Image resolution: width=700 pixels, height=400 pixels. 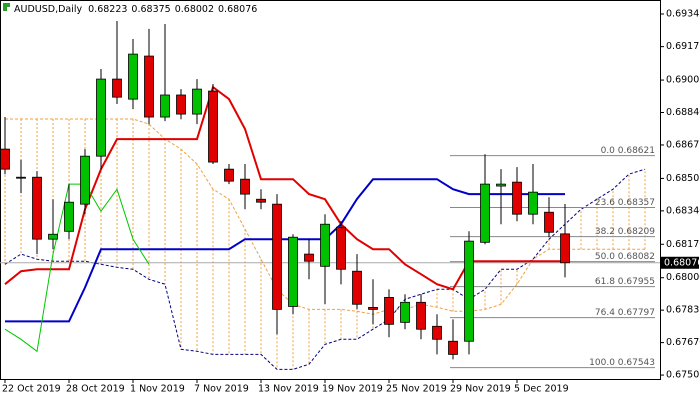 I want to click on y-tick-label: 0.68505, so click(x=683, y=178).